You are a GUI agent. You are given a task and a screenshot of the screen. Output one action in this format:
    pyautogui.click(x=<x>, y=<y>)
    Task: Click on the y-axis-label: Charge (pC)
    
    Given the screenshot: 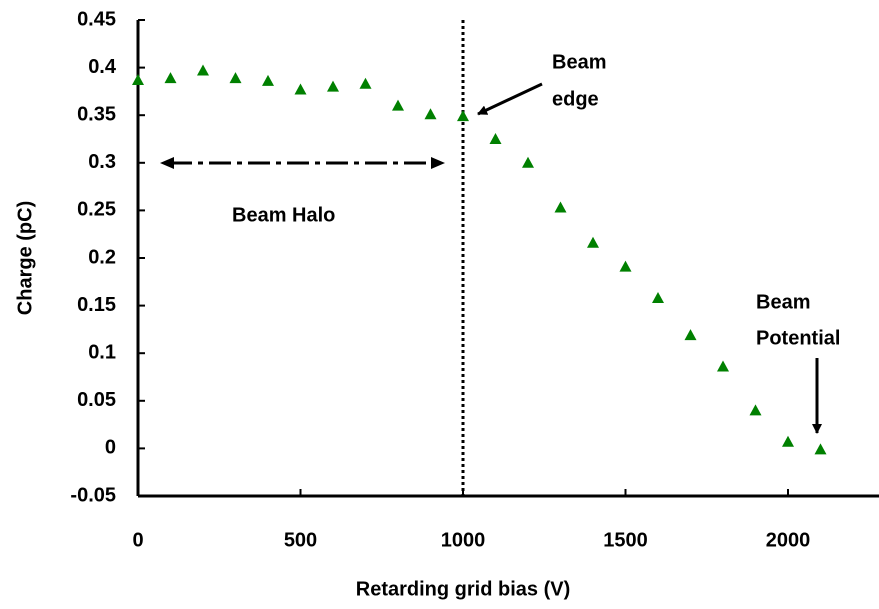 What is the action you would take?
    pyautogui.click(x=25, y=258)
    